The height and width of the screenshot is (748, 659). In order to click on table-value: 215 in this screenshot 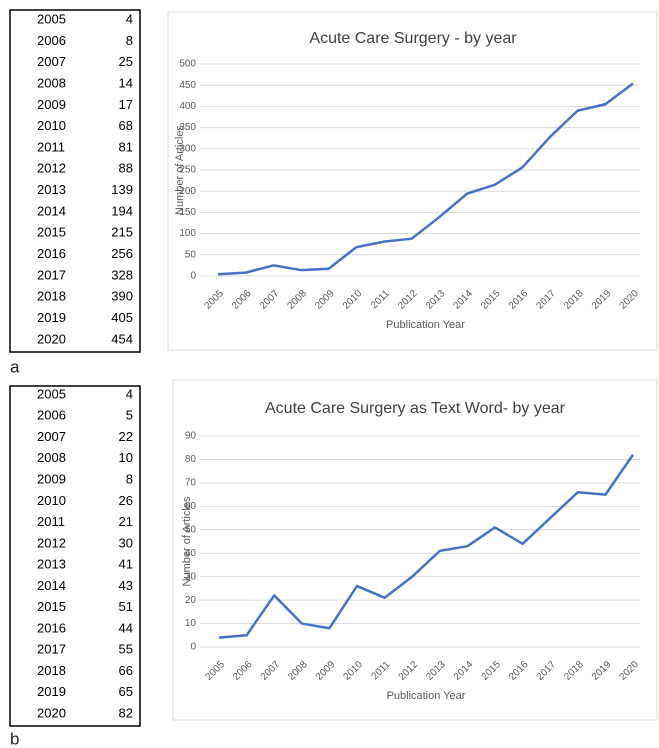, I will do `click(122, 232)`.